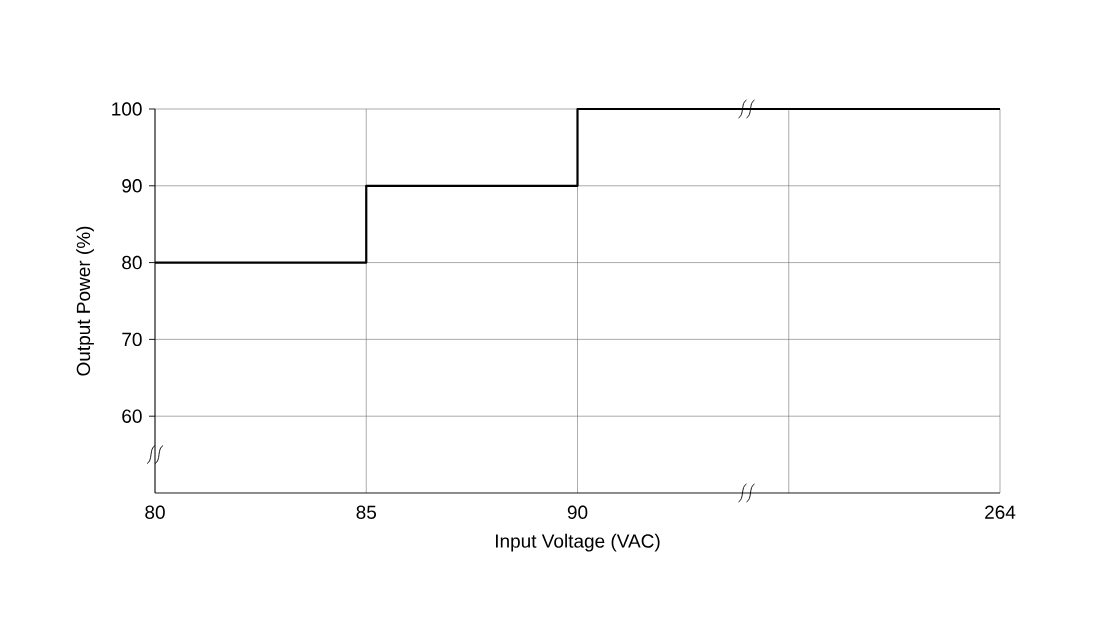 This screenshot has width=1097, height=628. I want to click on y-tick-label: 90, so click(132, 186).